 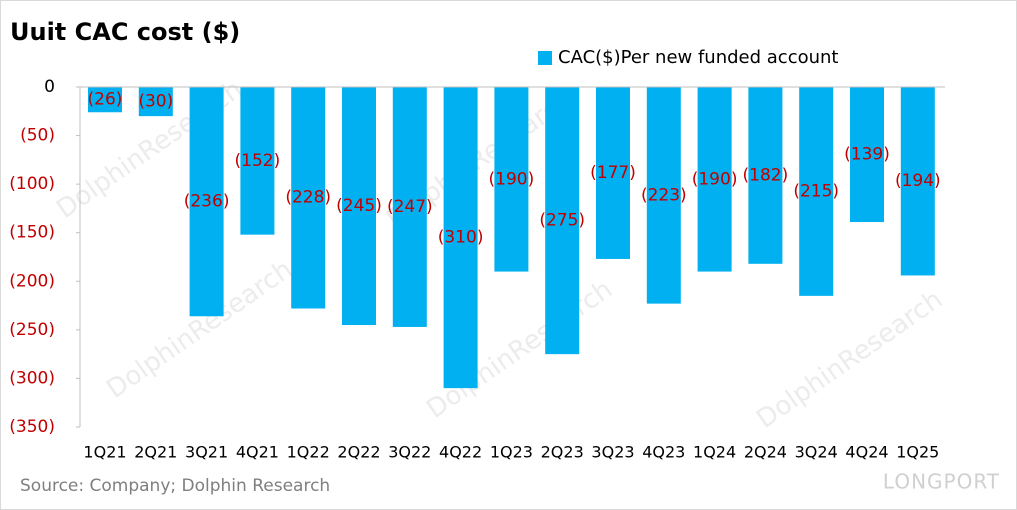 I want to click on legend-swatch, so click(x=545, y=58).